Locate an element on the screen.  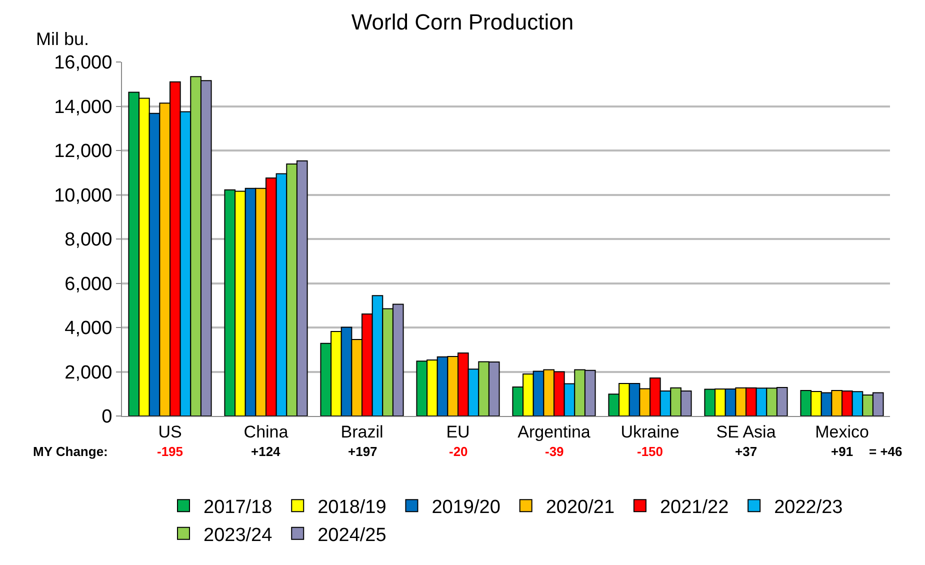
y-tick-label: 14,000 is located at coordinates (83, 107).